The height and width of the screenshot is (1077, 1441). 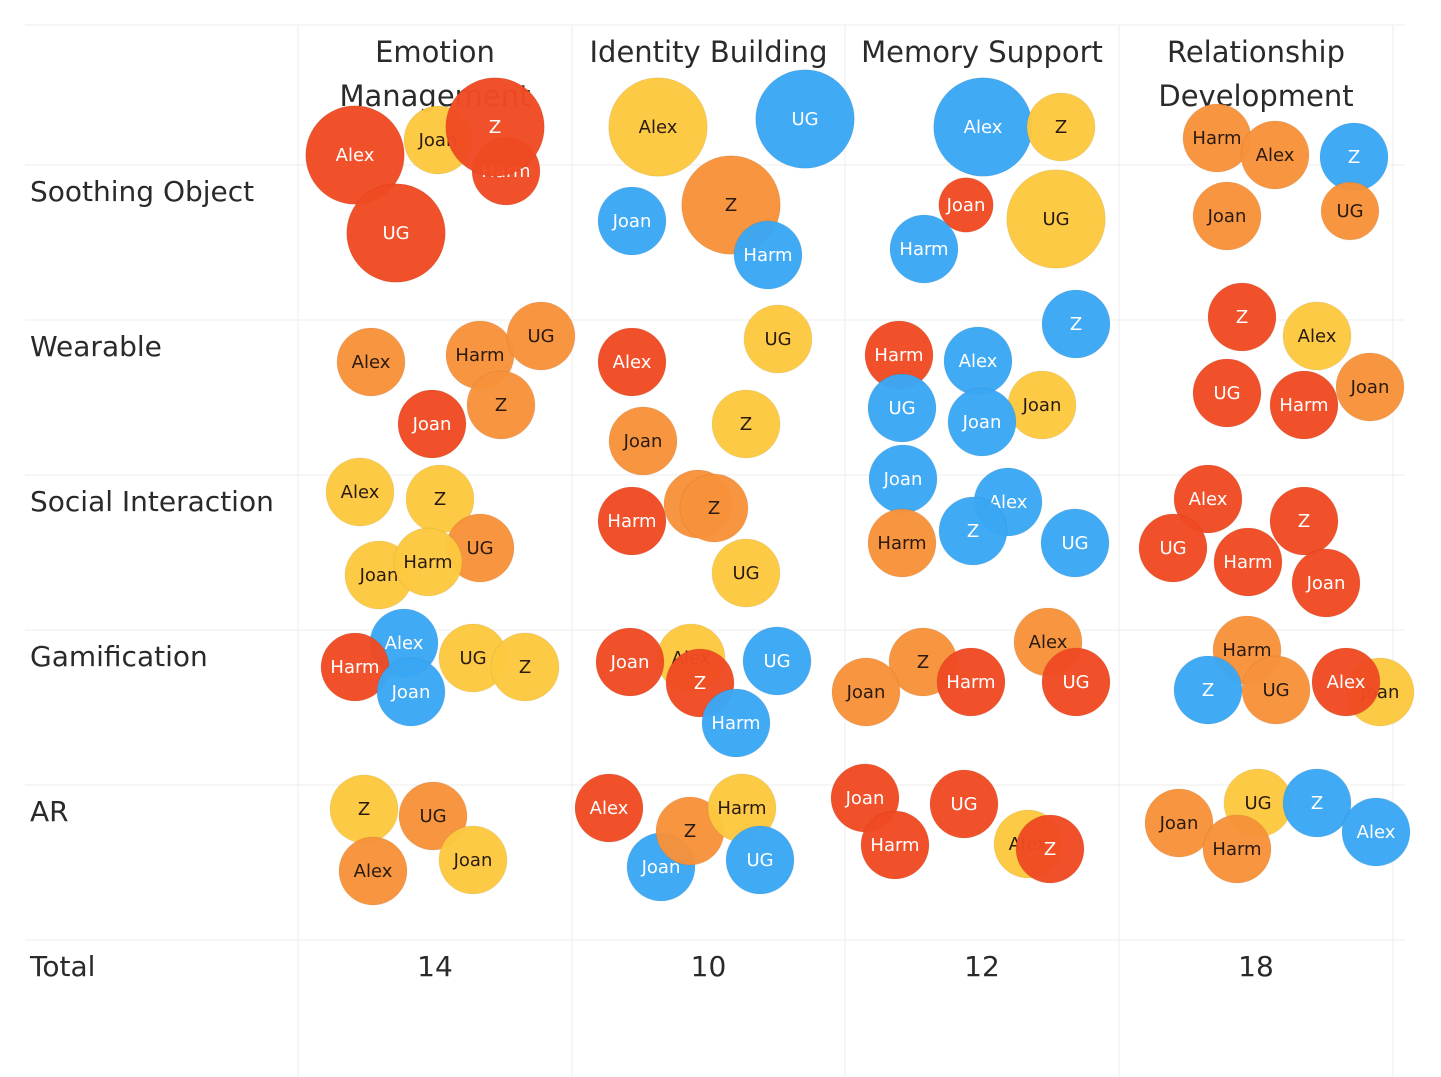 What do you see at coordinates (982, 966) in the screenshot?
I see `total-value: 12` at bounding box center [982, 966].